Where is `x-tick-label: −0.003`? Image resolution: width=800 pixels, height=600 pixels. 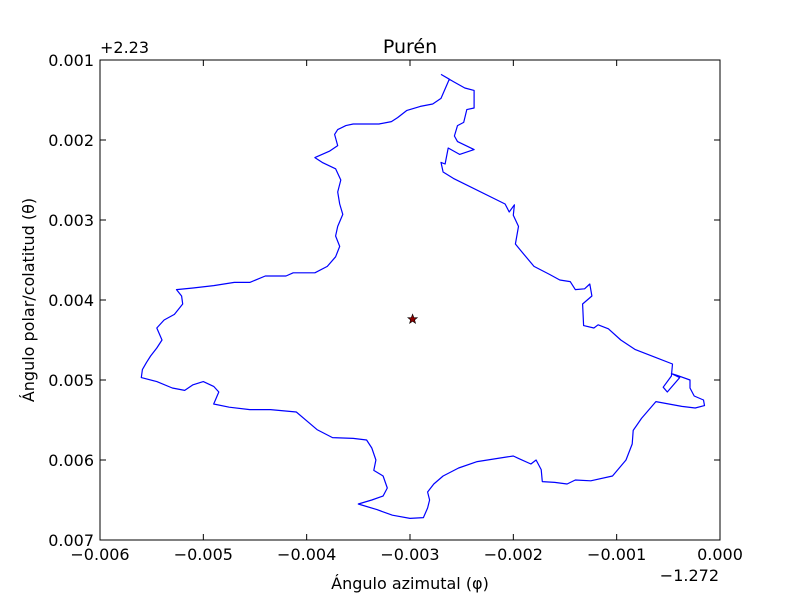
x-tick-label: −0.003 is located at coordinates (409, 554).